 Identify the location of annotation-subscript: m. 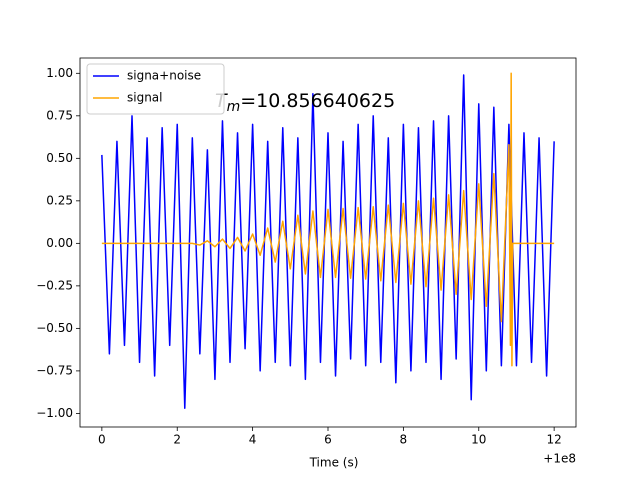
(234, 107).